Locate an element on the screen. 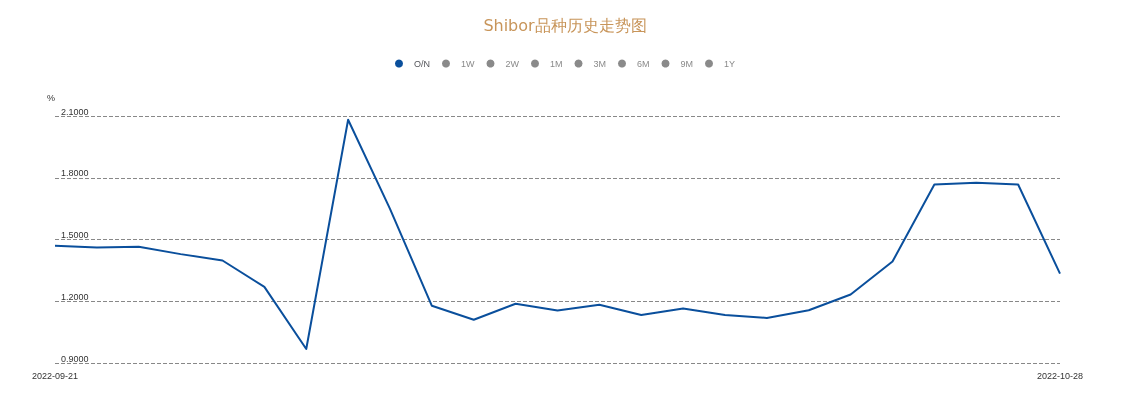 The height and width of the screenshot is (405, 1130). legend-label: 9M is located at coordinates (687, 63).